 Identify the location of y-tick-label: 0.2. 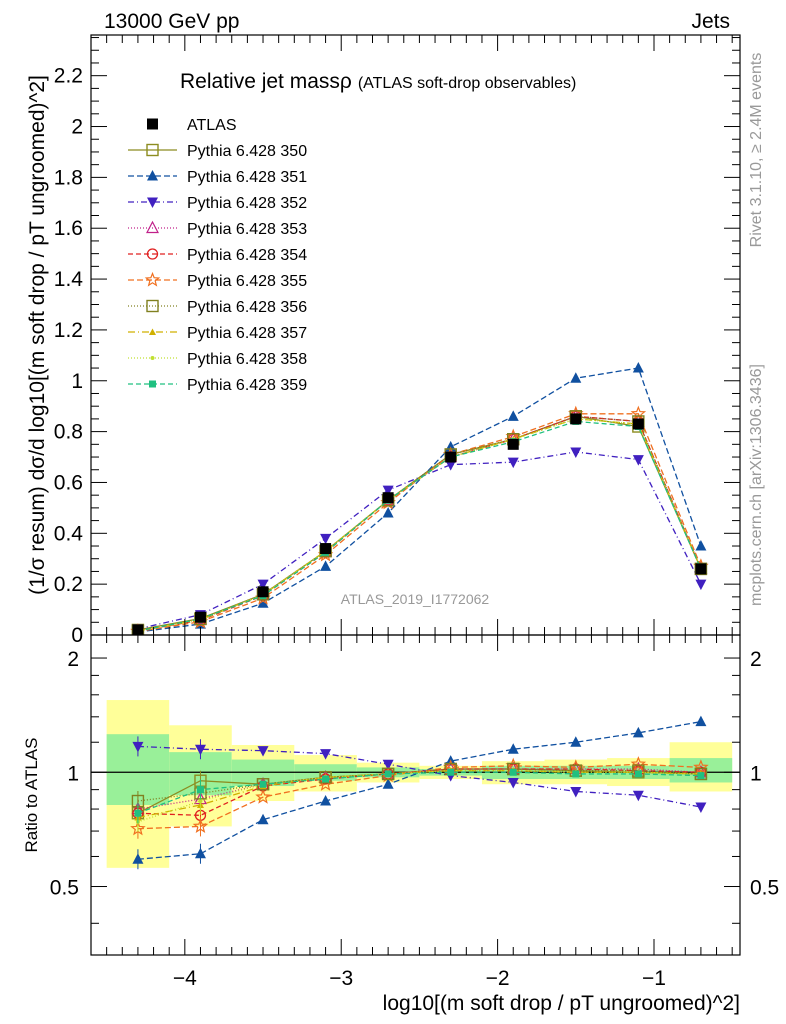
(68, 584).